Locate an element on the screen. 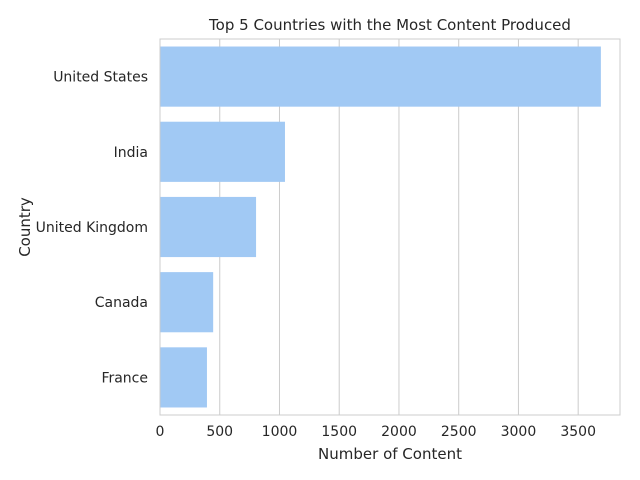 The width and height of the screenshot is (640, 480). y-tick-label: India is located at coordinates (131, 153).